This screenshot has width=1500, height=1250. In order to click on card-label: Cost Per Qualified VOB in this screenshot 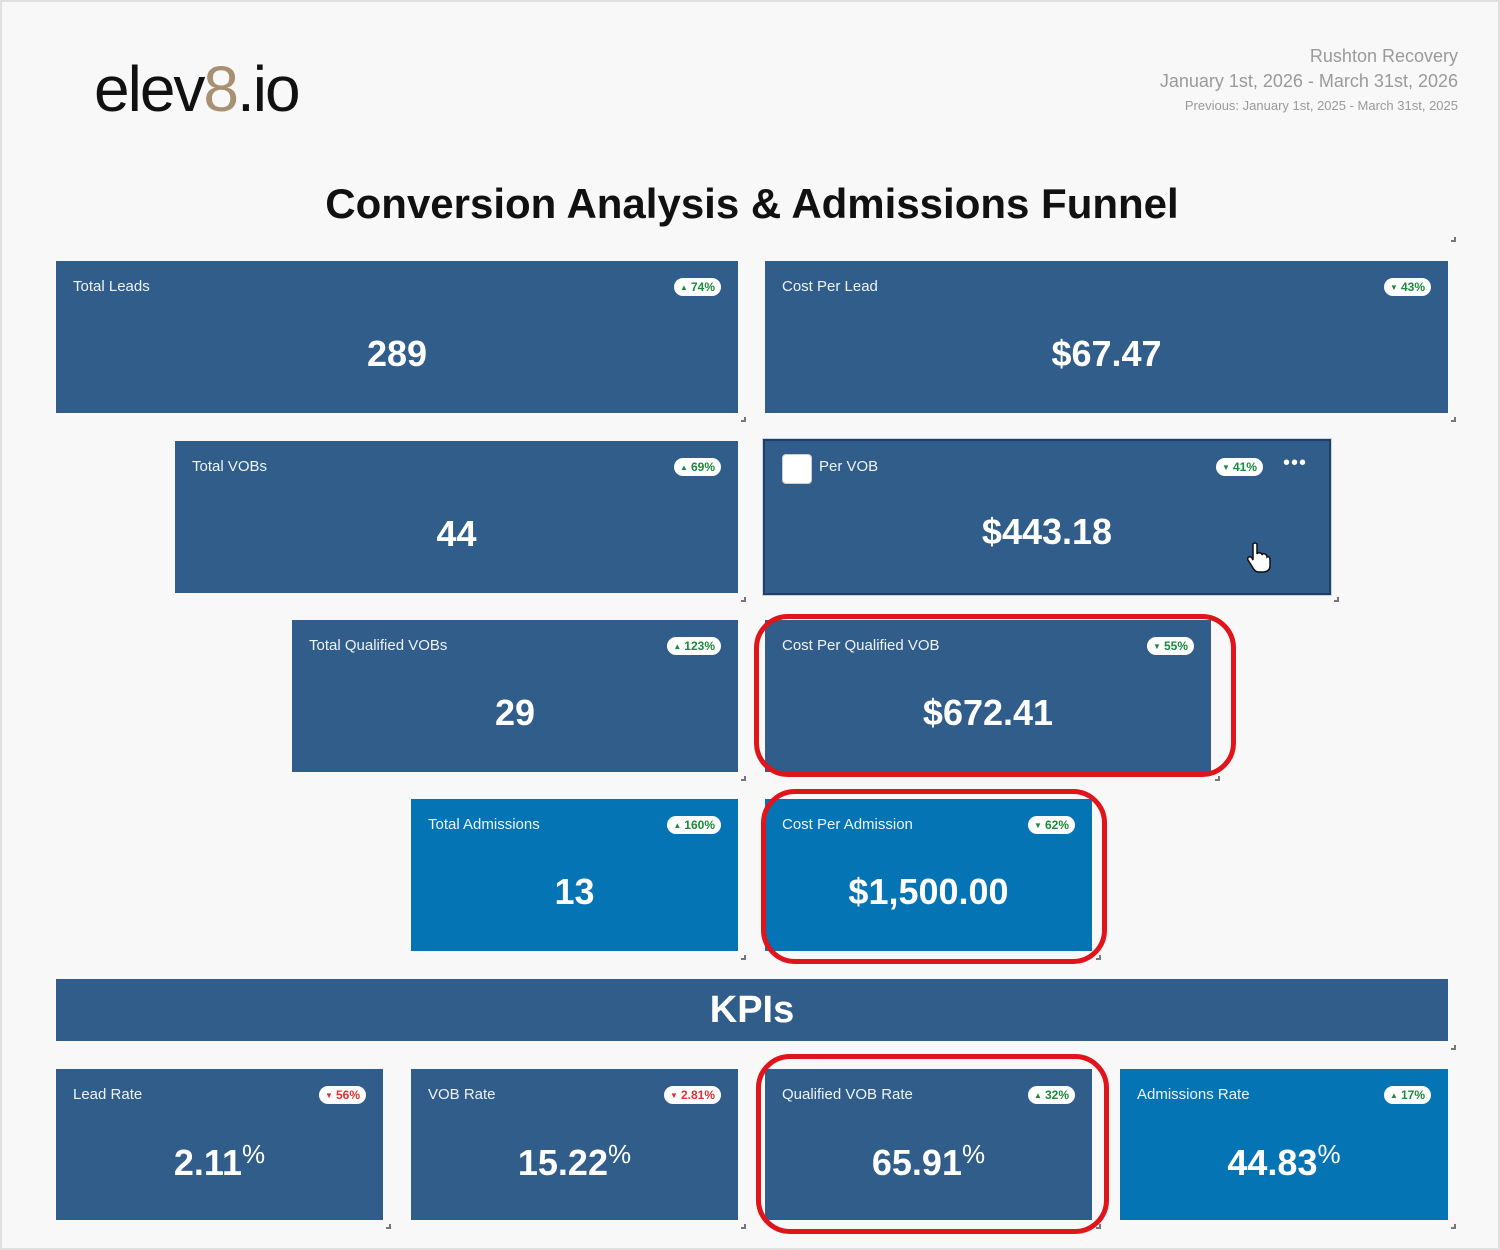, I will do `click(861, 645)`.